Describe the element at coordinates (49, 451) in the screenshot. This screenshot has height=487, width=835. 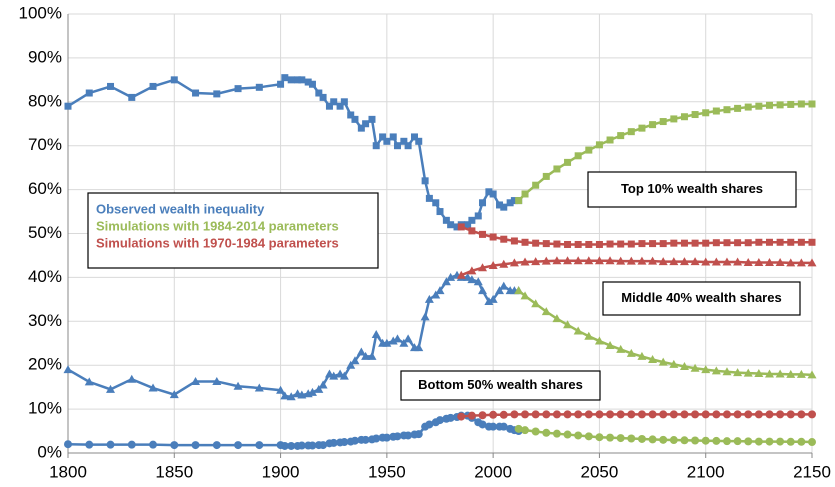
I see `y-tick-label: 0%` at that location.